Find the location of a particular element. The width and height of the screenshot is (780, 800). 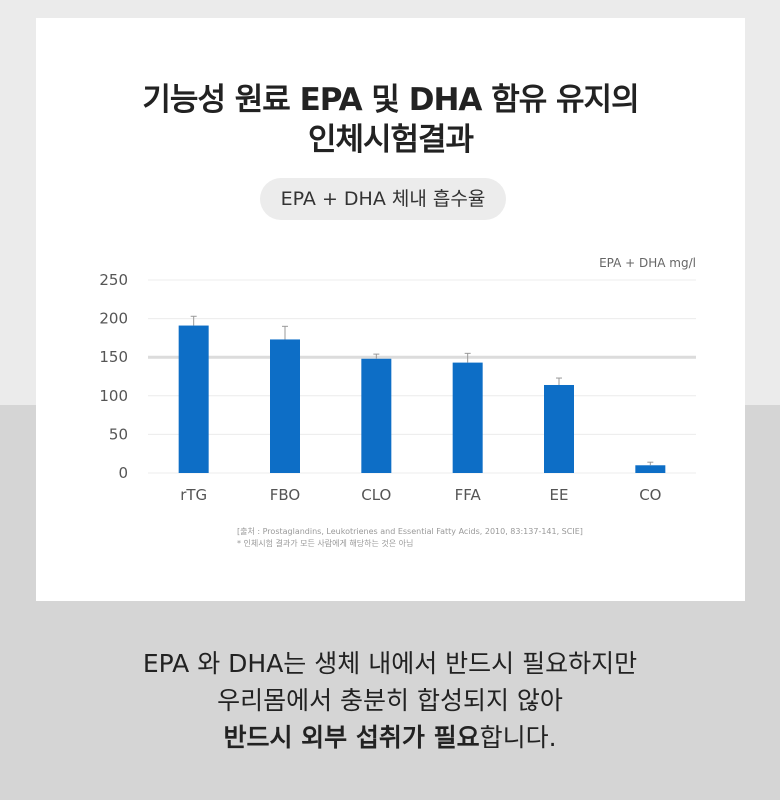

title-line-1: 기능성 원료 EPA 및 DHA 함유 유지의 is located at coordinates (390, 100).